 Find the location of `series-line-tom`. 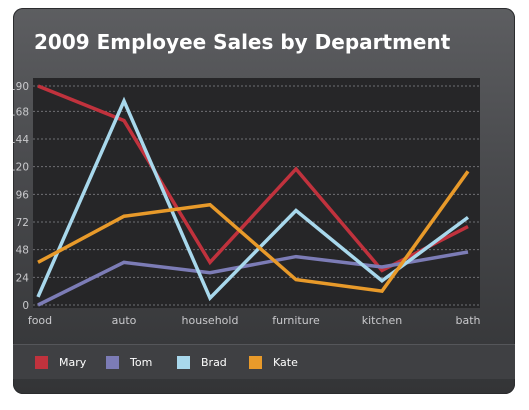

series-line-tom is located at coordinates (253, 278).